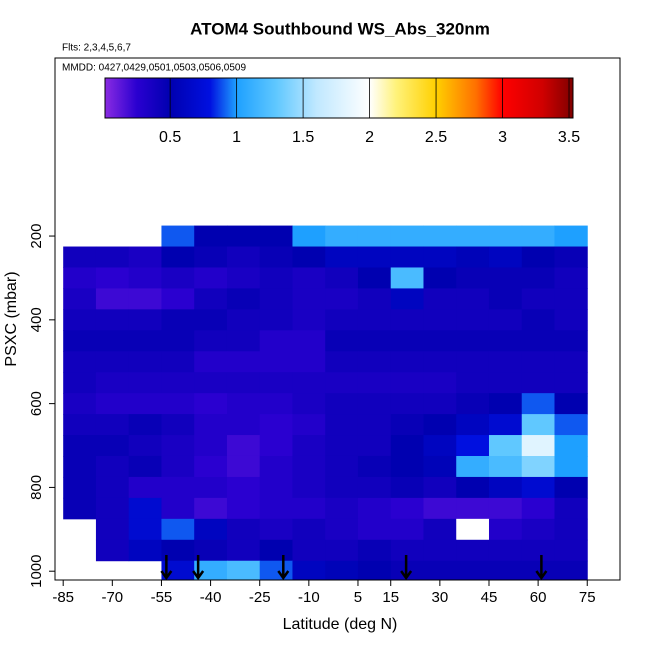 Image resolution: width=650 pixels, height=650 pixels. Describe the element at coordinates (36, 487) in the screenshot. I see `y-tick-label: 800` at that location.